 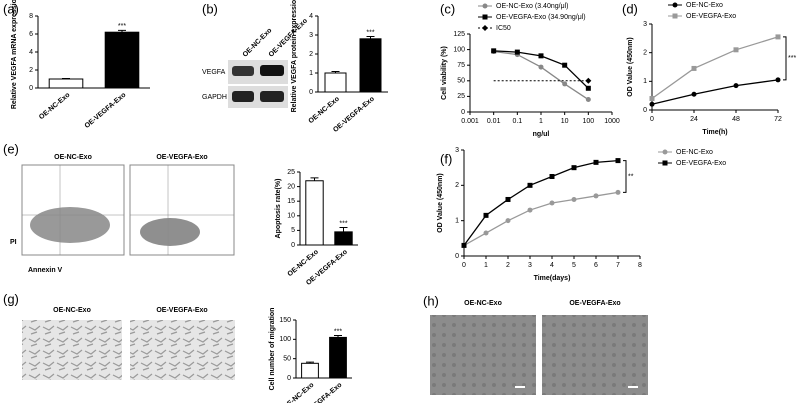 What do you see at coordinates (520, 387) in the screenshot?
I see `scale-bar` at bounding box center [520, 387].